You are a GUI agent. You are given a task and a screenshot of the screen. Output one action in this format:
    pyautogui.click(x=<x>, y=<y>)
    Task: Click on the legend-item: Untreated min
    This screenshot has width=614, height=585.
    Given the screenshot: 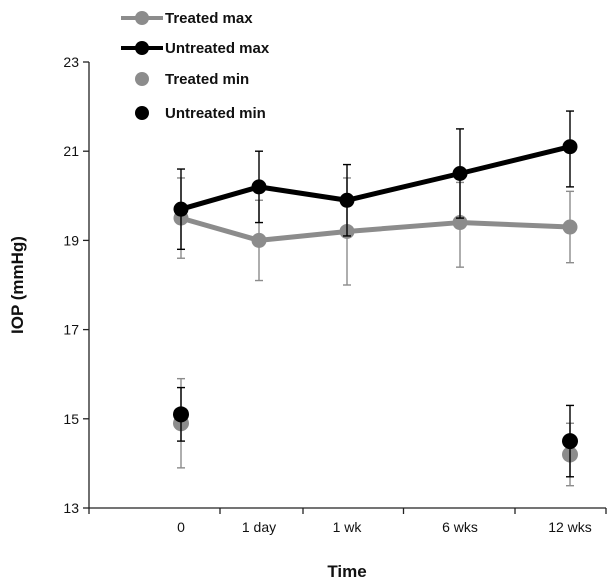 What is the action you would take?
    pyautogui.click(x=200, y=113)
    